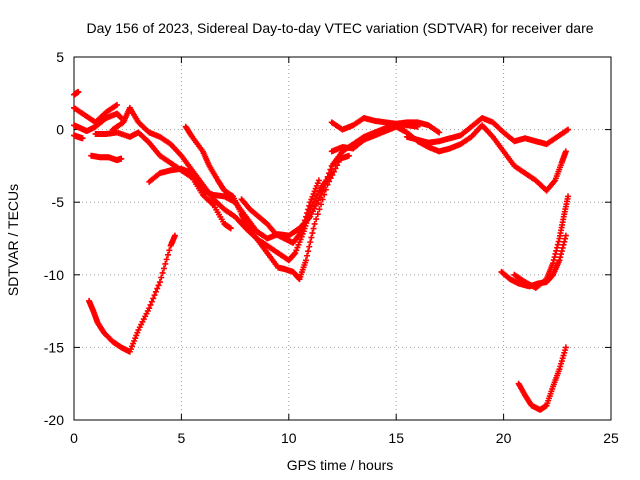 The width and height of the screenshot is (640, 480). What do you see at coordinates (54, 275) in the screenshot?
I see `y-tick-label: -10` at bounding box center [54, 275].